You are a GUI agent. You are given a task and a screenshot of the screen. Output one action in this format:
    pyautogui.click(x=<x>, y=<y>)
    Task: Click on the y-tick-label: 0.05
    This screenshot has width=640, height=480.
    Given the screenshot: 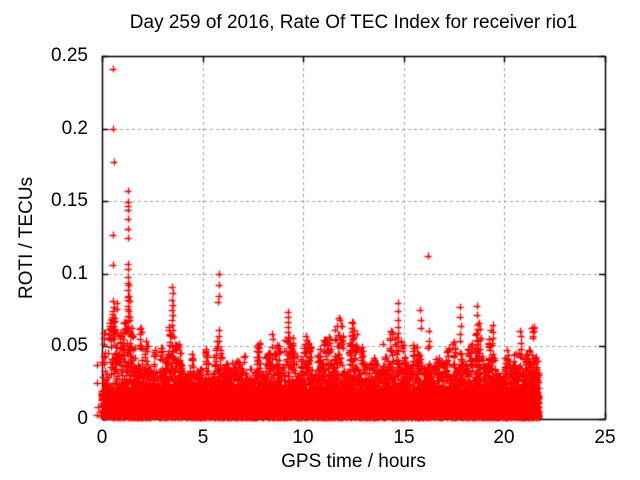 What is the action you would take?
    pyautogui.click(x=69, y=345)
    